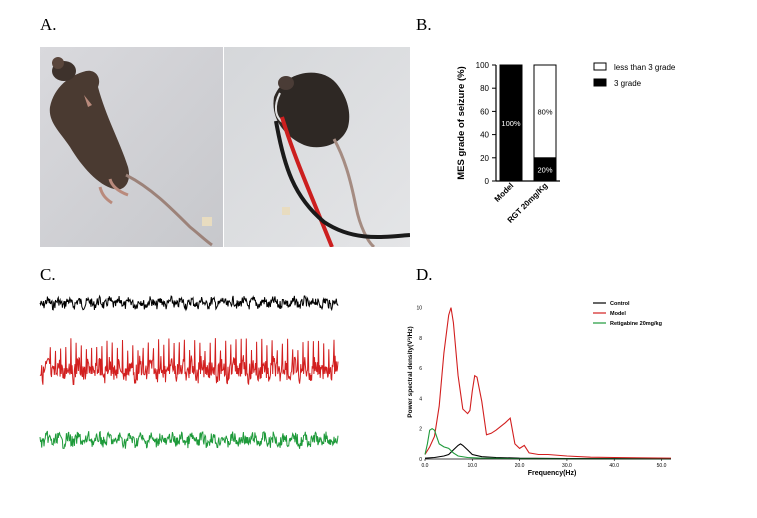  Describe the element at coordinates (548, 383) in the screenshot. I see `psd-line-model` at that location.